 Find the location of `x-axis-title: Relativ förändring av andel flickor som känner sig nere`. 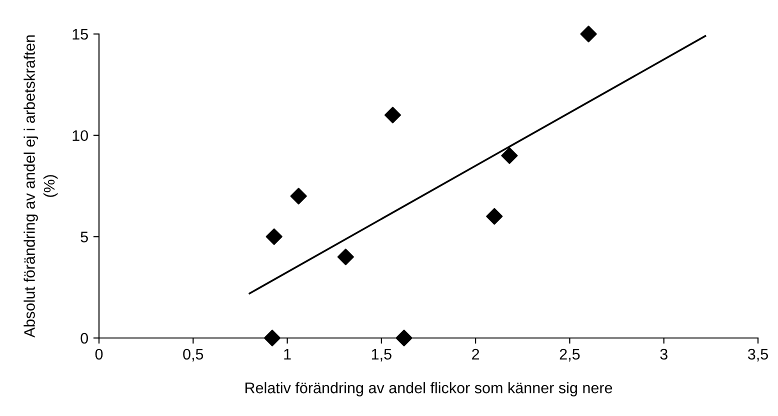

x-axis-title: Relativ förändring av andel flickor som känner sig nere is located at coordinates (428, 389).